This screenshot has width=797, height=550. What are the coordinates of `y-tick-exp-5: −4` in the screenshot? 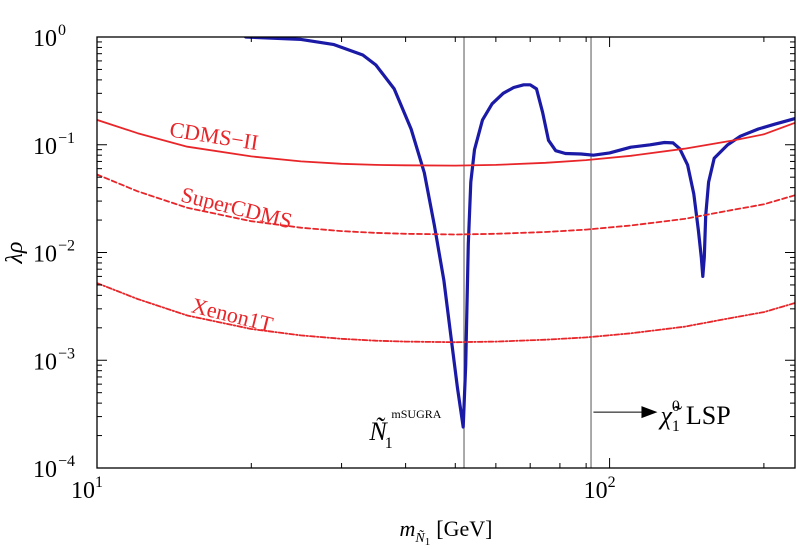 It's located at (66, 461).